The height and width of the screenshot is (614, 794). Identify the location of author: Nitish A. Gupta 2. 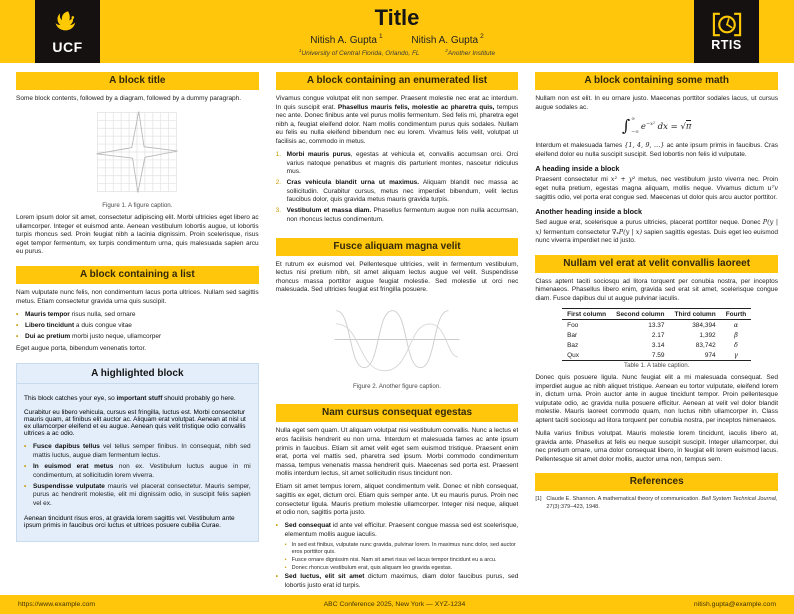
(447, 39).